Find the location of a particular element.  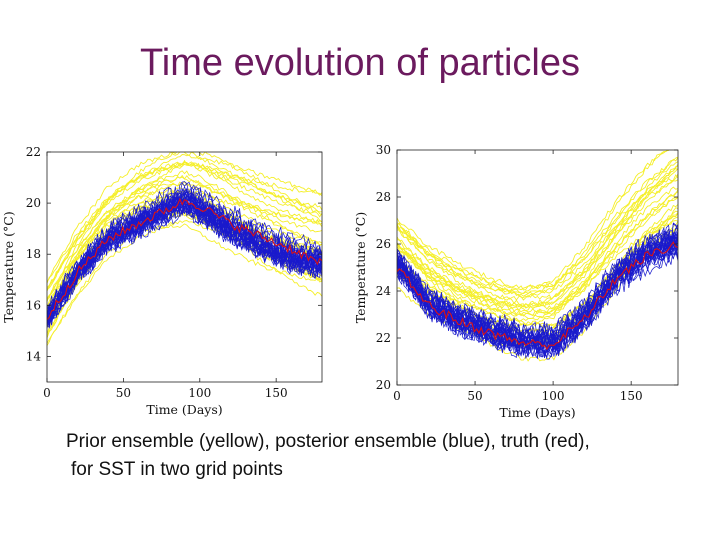

y-tick-label: 30 is located at coordinates (383, 150).